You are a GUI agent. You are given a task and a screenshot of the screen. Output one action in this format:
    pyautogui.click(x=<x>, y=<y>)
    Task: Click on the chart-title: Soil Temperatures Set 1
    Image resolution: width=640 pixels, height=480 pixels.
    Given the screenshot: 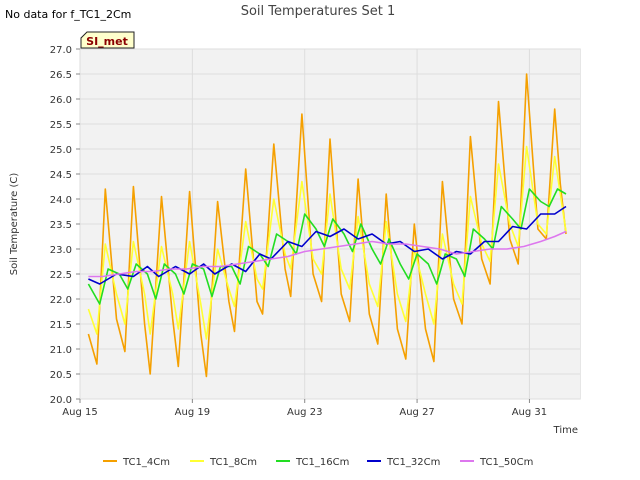 What is the action you would take?
    pyautogui.click(x=318, y=11)
    